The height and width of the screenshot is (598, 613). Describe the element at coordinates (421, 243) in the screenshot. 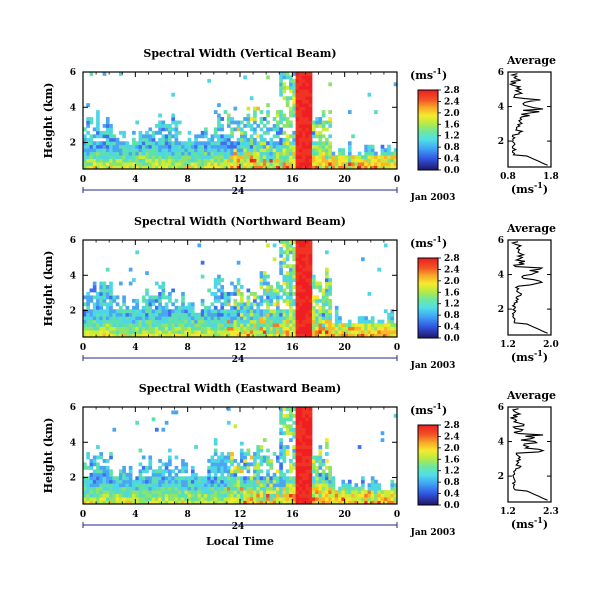

I see `colorbar-unit: (ms` at that location.